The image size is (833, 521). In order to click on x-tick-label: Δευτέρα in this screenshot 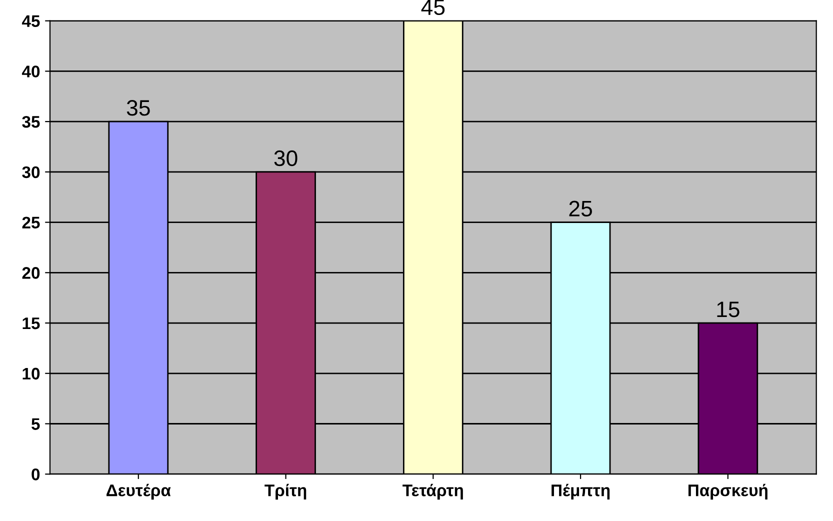, I will do `click(138, 492)`.